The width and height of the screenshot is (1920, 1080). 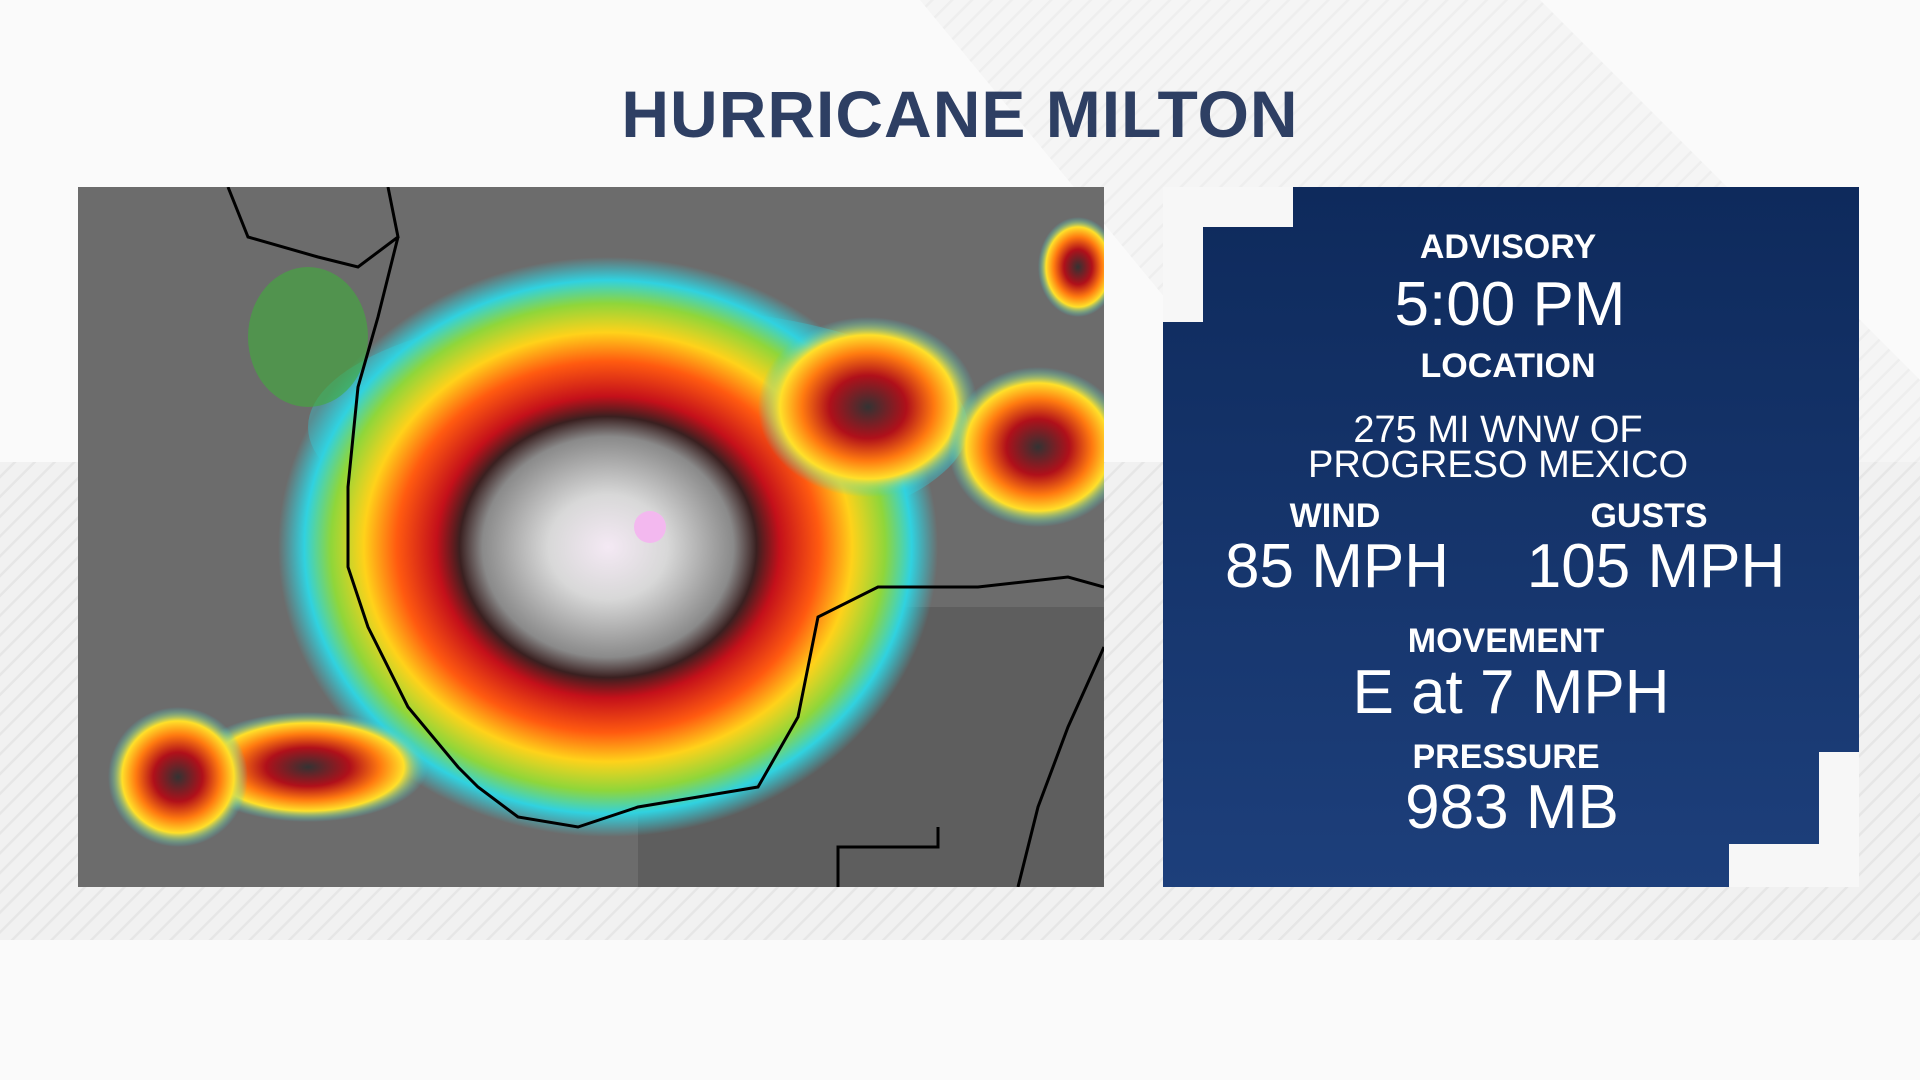 What do you see at coordinates (1508, 247) in the screenshot?
I see `advisory-label: ADVISORY` at bounding box center [1508, 247].